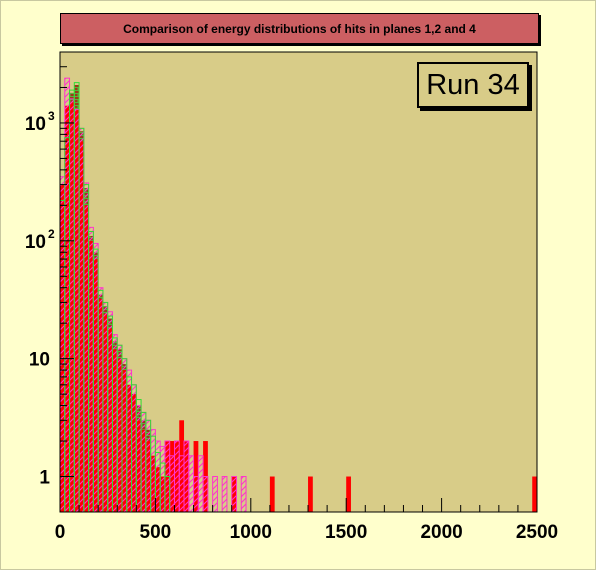  I want to click on x-tick-label: 0, so click(60, 532).